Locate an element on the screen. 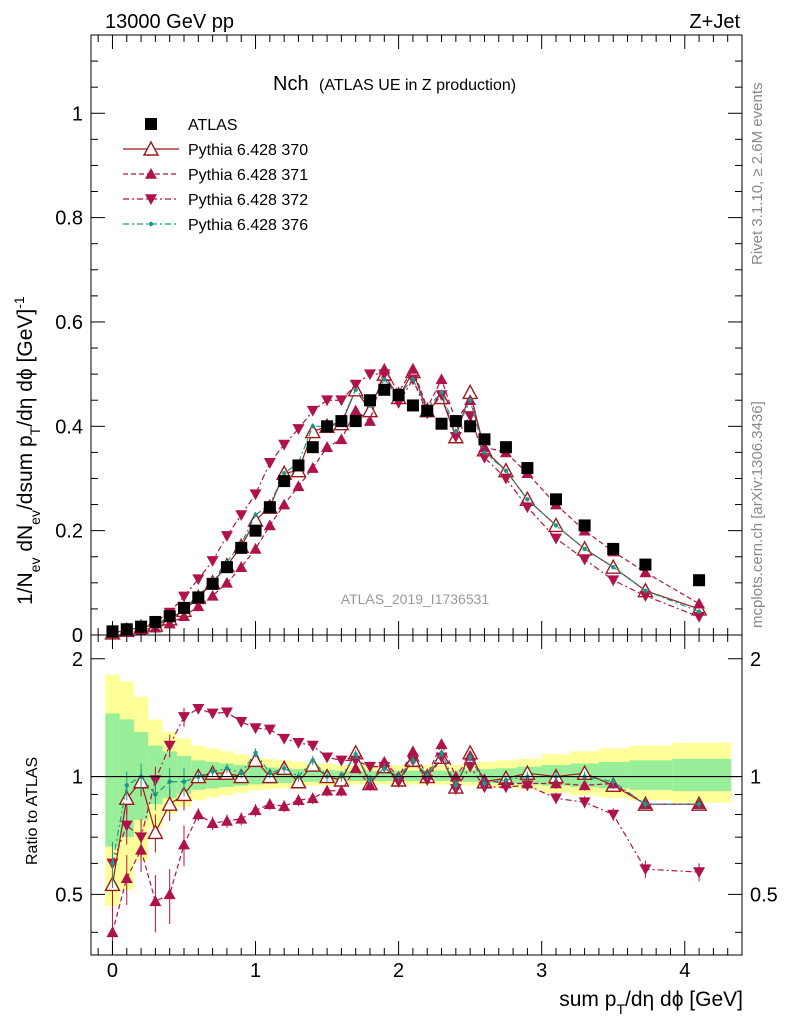 The height and width of the screenshot is (1024, 786). legend-entry: Pythia 6.428 372 is located at coordinates (215, 200).